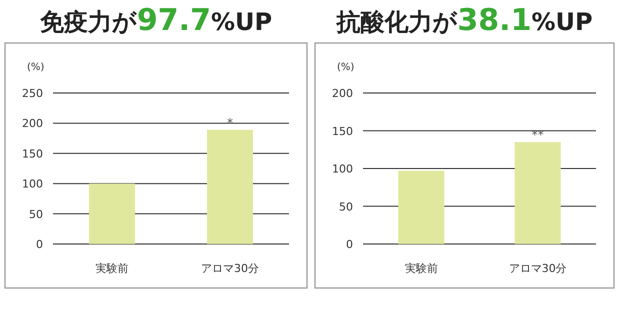 The height and width of the screenshot is (334, 620). What do you see at coordinates (32, 93) in the screenshot?
I see `y-tick-label: 250` at bounding box center [32, 93].